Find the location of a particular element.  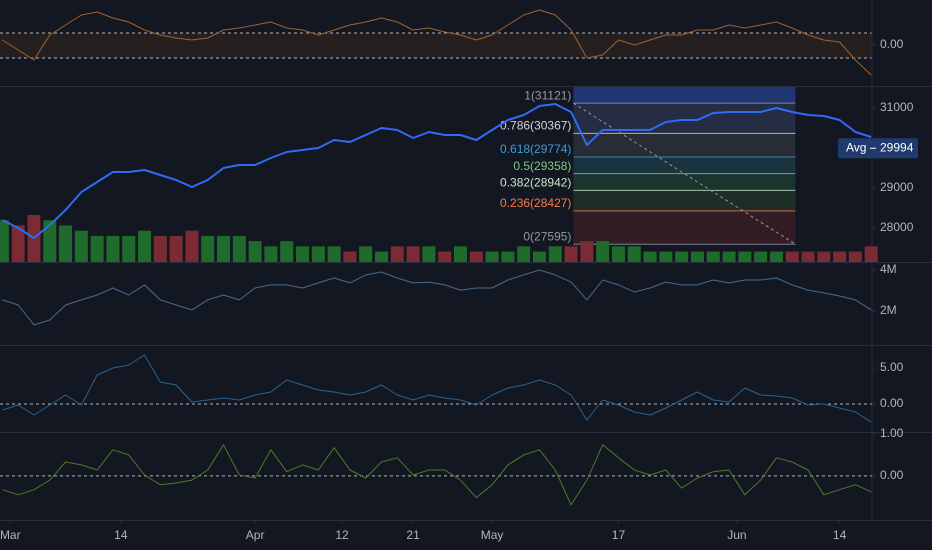

fib-label: 0.382(28942) is located at coordinates (535, 182).